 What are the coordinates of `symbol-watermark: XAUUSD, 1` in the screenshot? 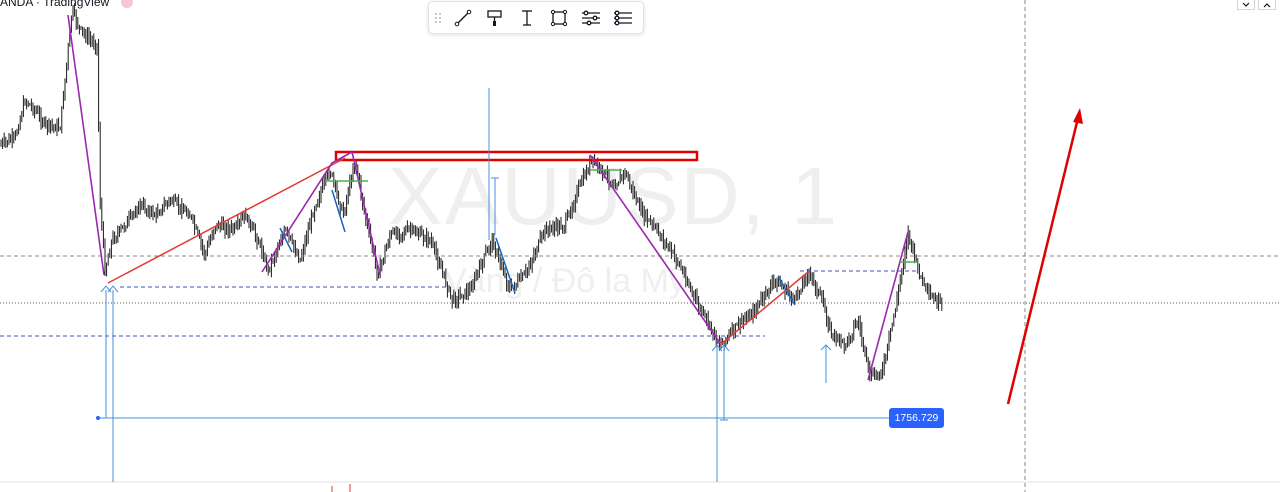 It's located at (613, 196).